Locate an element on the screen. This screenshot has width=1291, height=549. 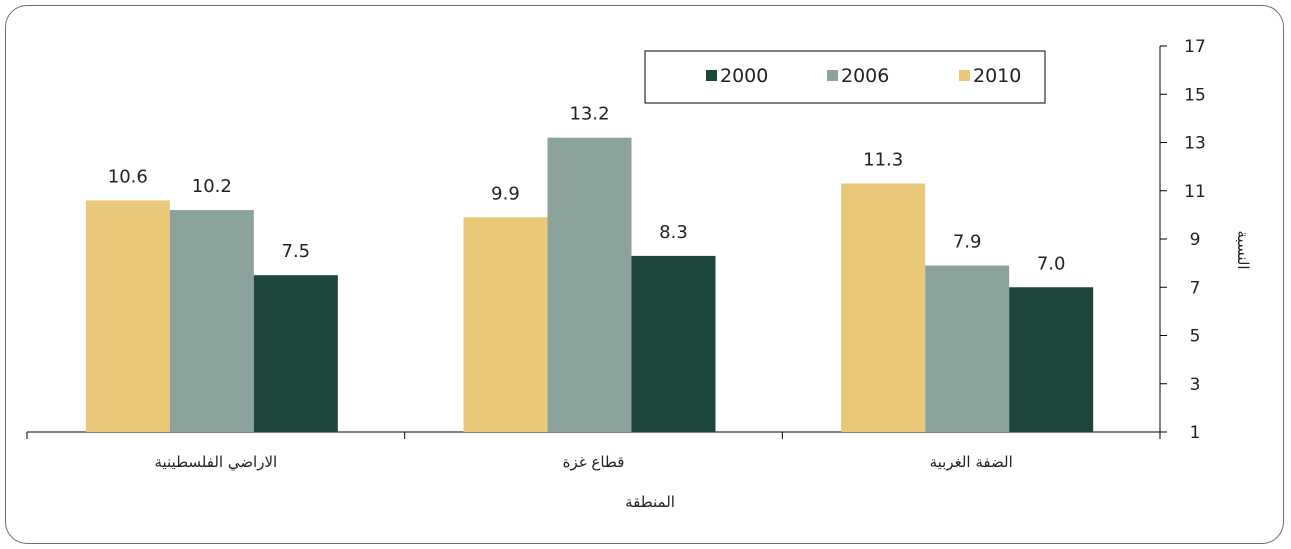
data-label: 10.6 is located at coordinates (128, 176).